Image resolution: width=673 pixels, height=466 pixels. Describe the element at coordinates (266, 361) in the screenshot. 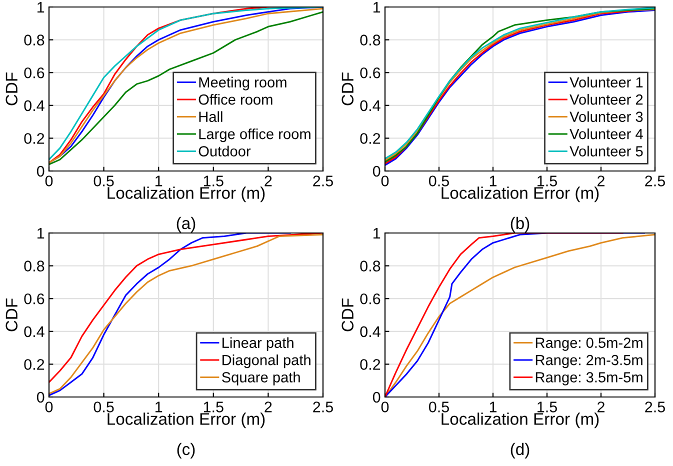

I see `legend-label: Diagonal path` at that location.